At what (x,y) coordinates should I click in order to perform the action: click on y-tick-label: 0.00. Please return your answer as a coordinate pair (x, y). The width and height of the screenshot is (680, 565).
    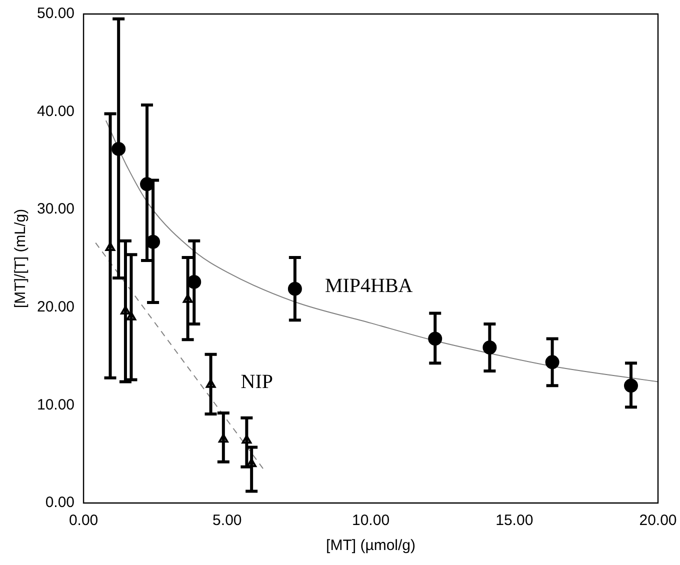
    Looking at the image, I should click on (60, 503).